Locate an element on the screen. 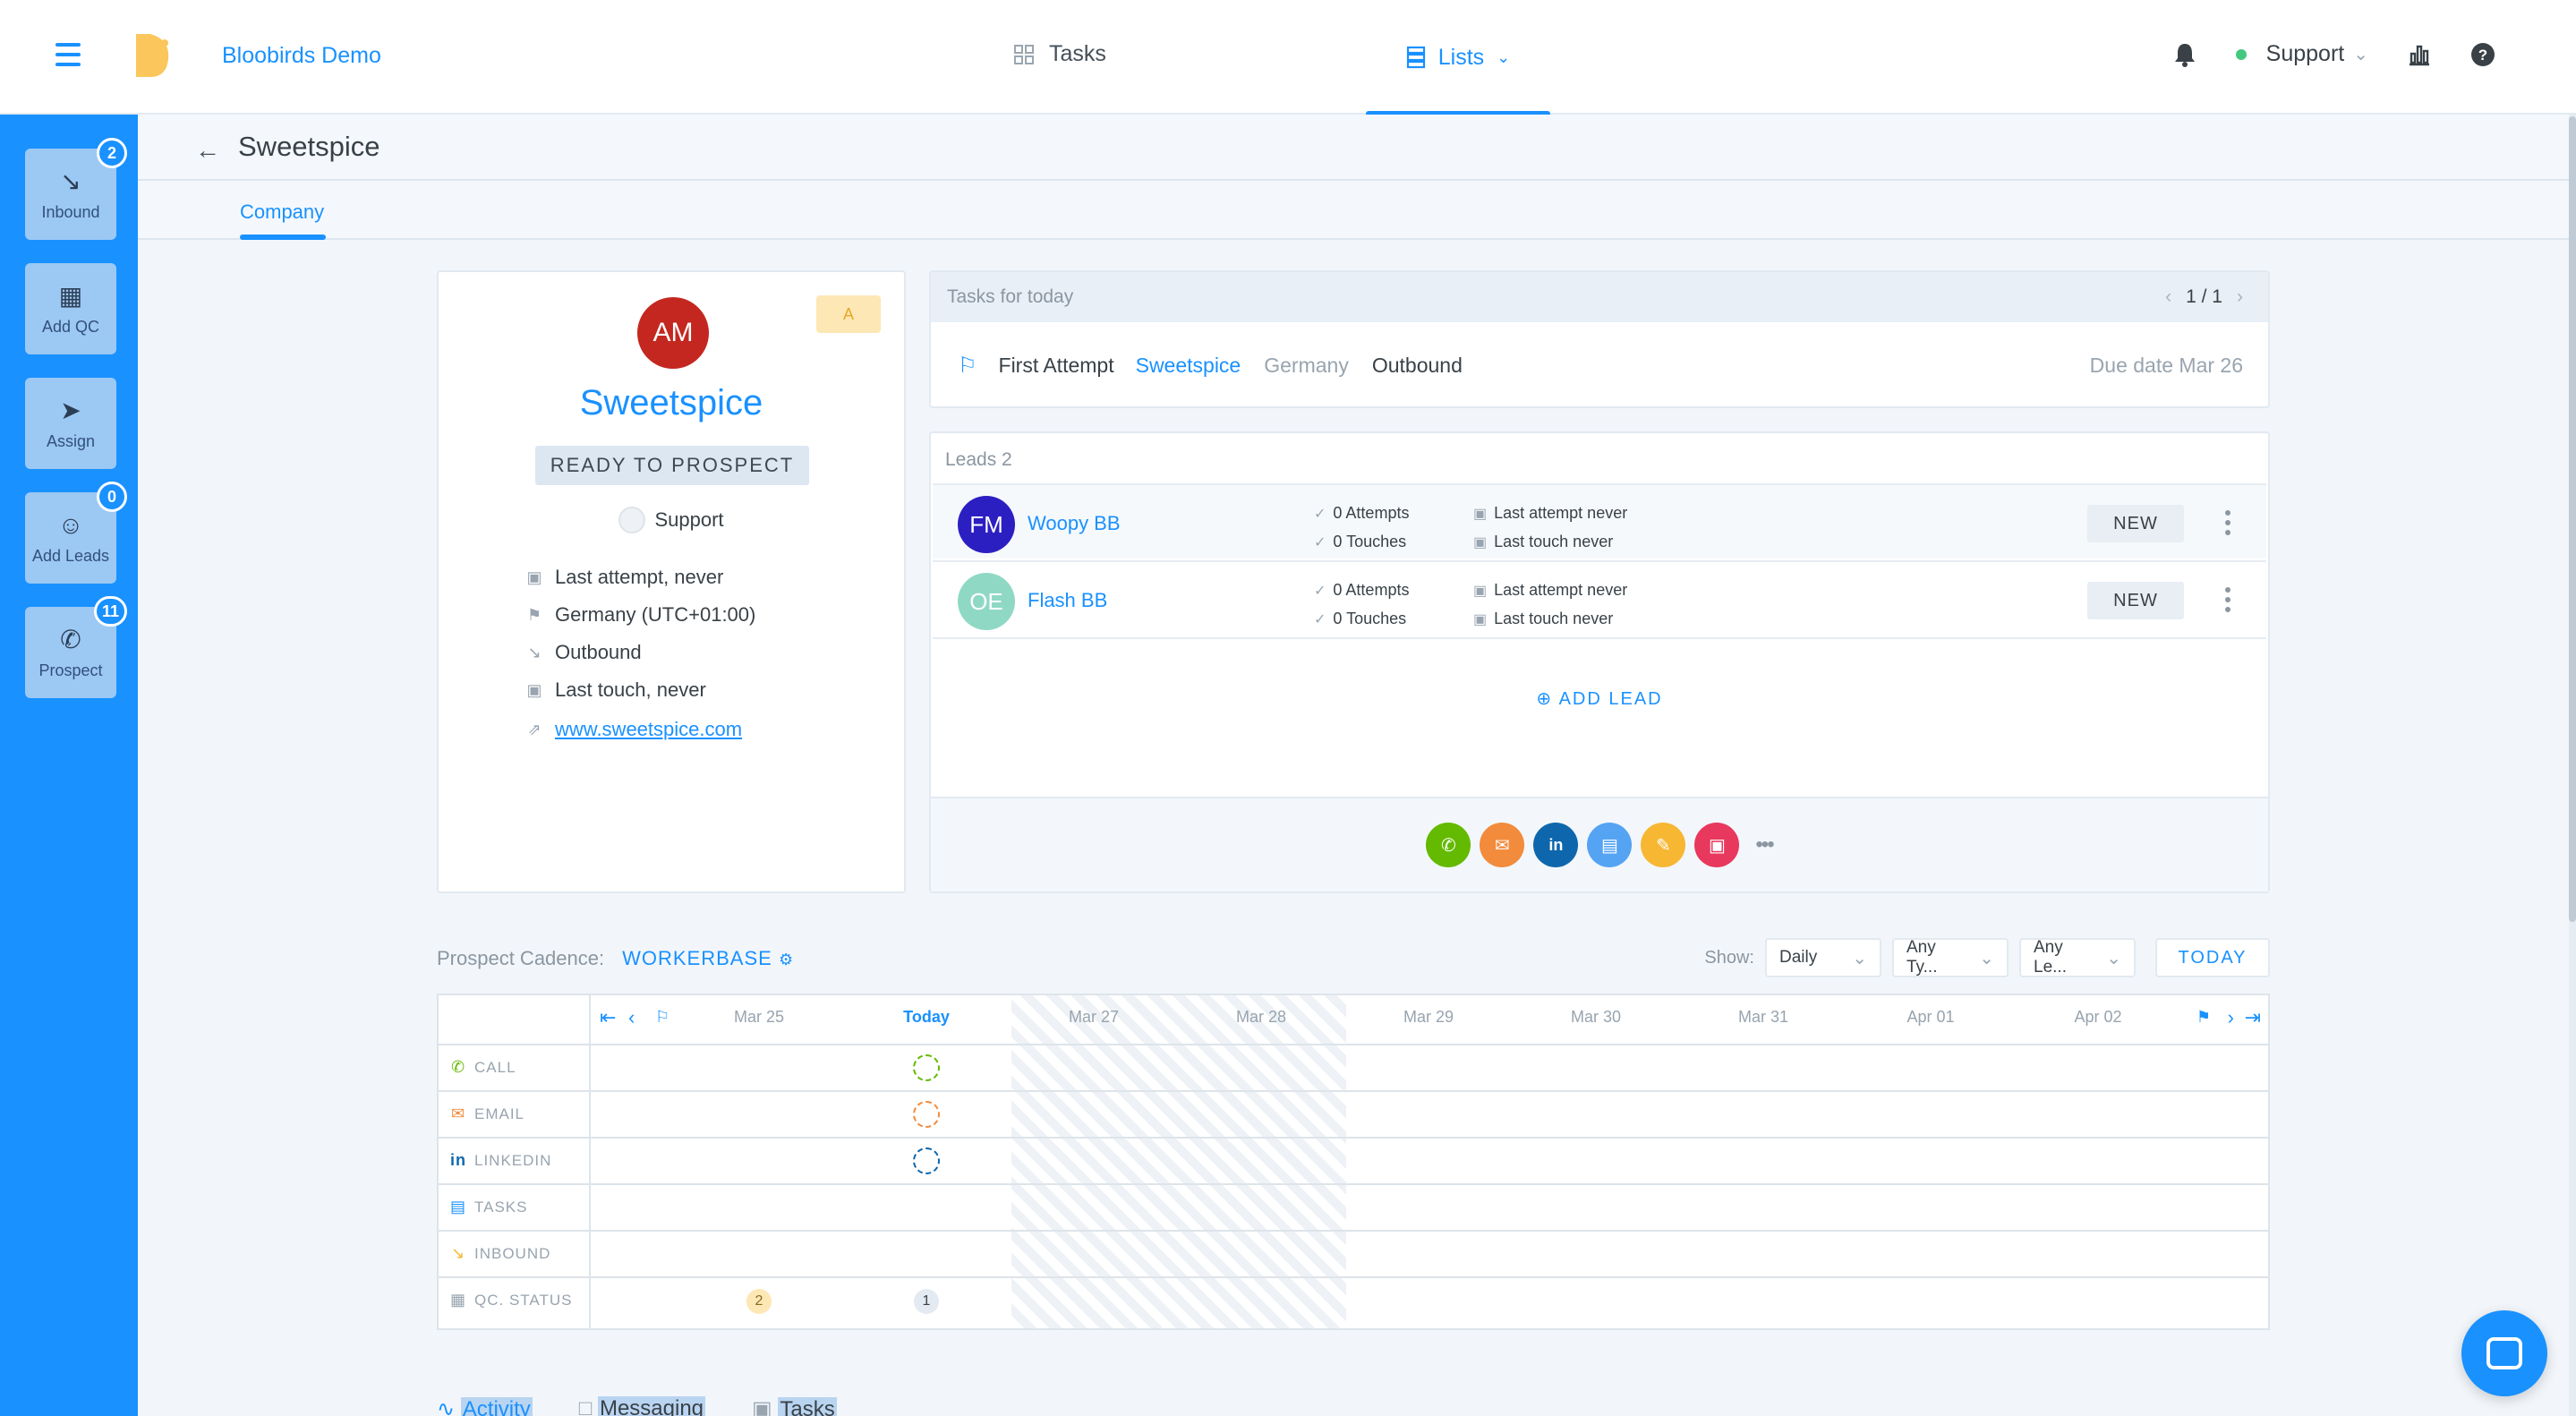 Image resolution: width=2576 pixels, height=1416 pixels. day-label: Mar 27 is located at coordinates (1094, 1017).